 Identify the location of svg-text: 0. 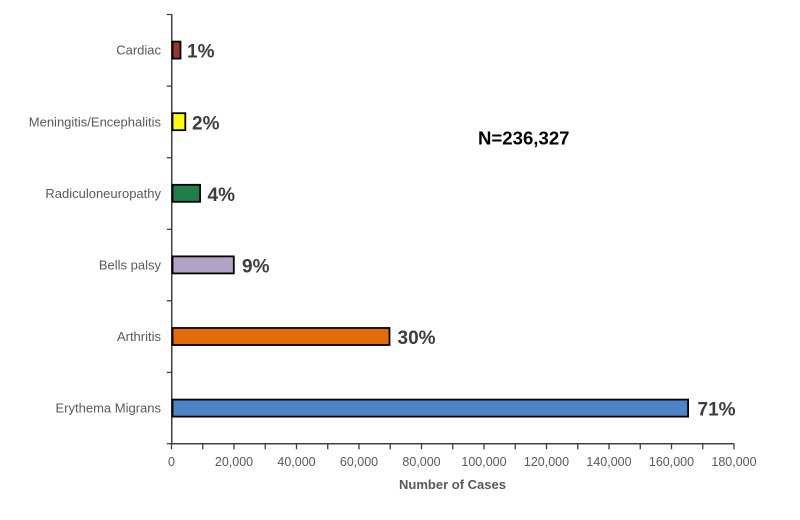
(171, 462).